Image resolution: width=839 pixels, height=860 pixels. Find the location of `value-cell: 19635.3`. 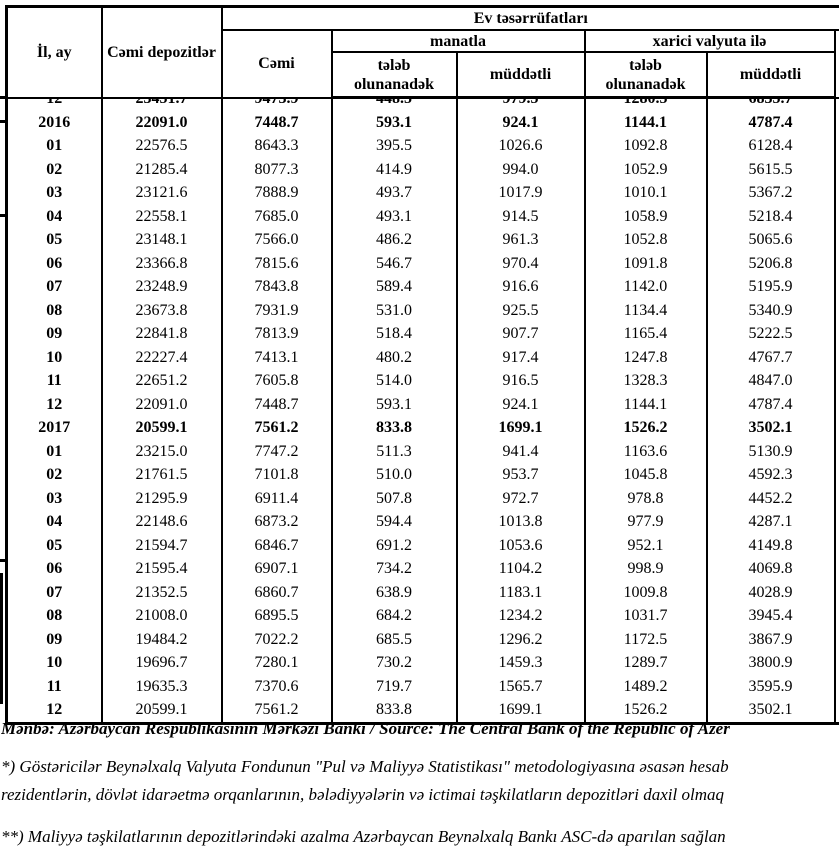

value-cell: 19635.3 is located at coordinates (161, 687).